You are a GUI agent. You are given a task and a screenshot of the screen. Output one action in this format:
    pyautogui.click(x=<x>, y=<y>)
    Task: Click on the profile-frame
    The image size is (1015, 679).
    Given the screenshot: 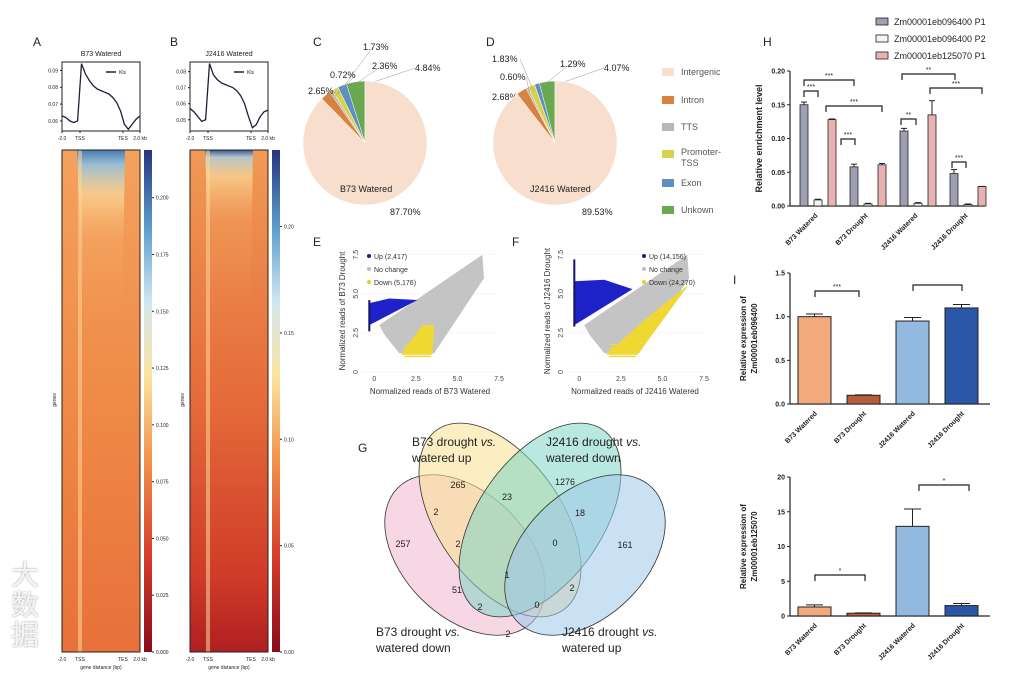 What is the action you would take?
    pyautogui.click(x=229, y=96)
    